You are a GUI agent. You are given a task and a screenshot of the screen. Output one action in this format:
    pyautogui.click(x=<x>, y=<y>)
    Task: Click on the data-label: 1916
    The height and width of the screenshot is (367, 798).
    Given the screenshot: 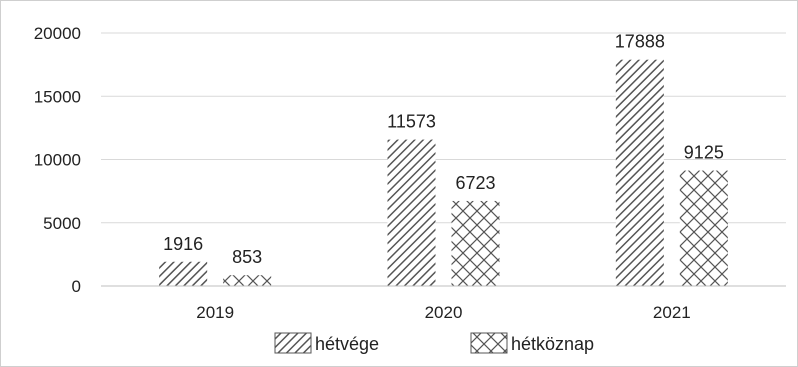 What is the action you would take?
    pyautogui.click(x=183, y=244)
    